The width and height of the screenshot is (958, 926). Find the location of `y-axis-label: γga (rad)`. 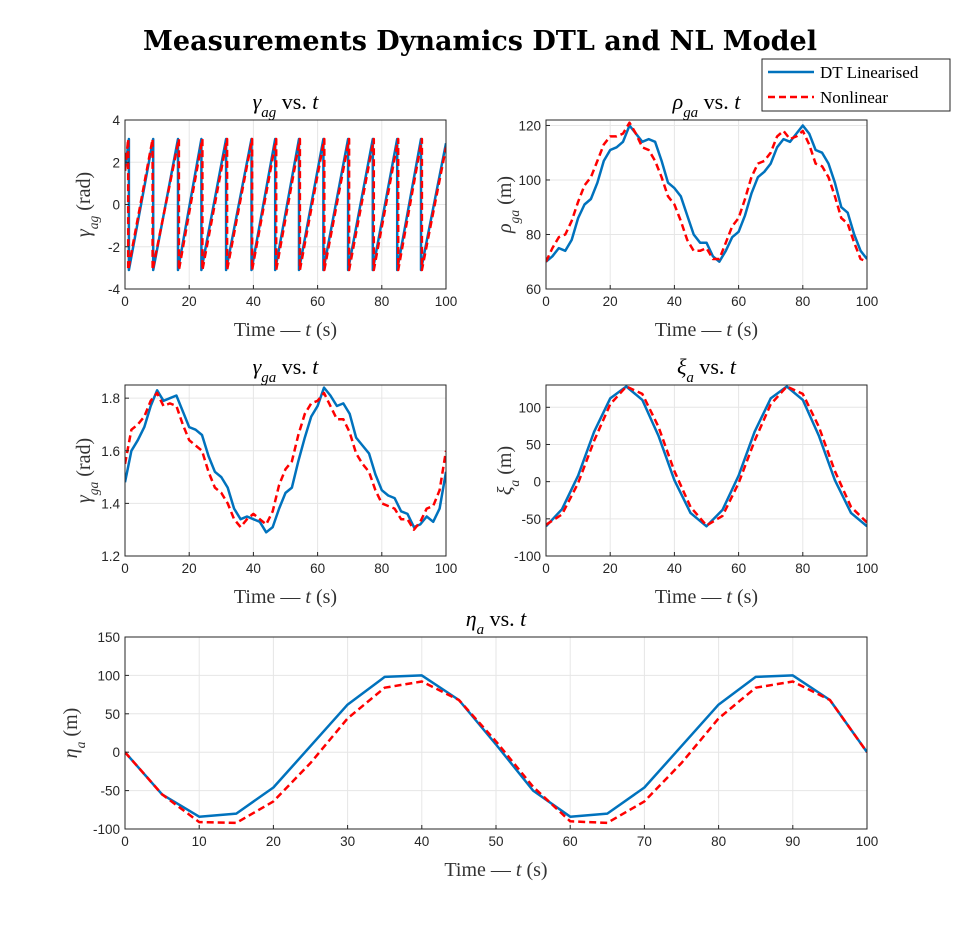

y-axis-label: γga (rad) is located at coordinates (87, 470).